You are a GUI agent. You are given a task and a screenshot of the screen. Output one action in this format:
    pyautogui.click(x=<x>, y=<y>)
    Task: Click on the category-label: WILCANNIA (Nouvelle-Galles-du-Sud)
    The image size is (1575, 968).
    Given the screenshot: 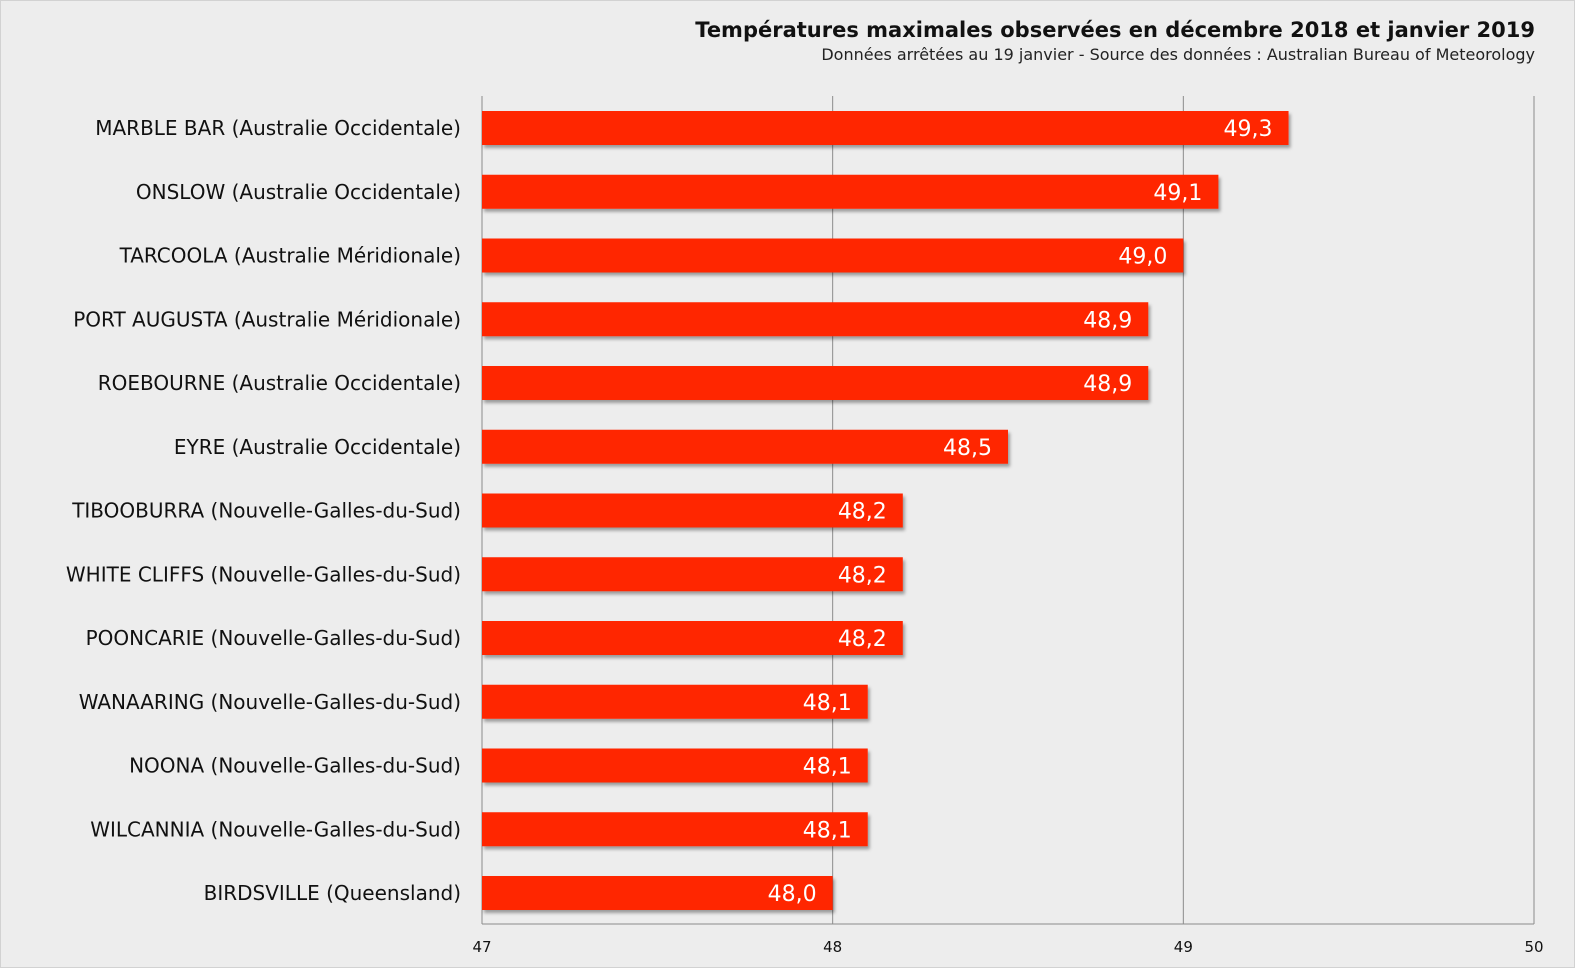 What is the action you would take?
    pyautogui.click(x=275, y=829)
    